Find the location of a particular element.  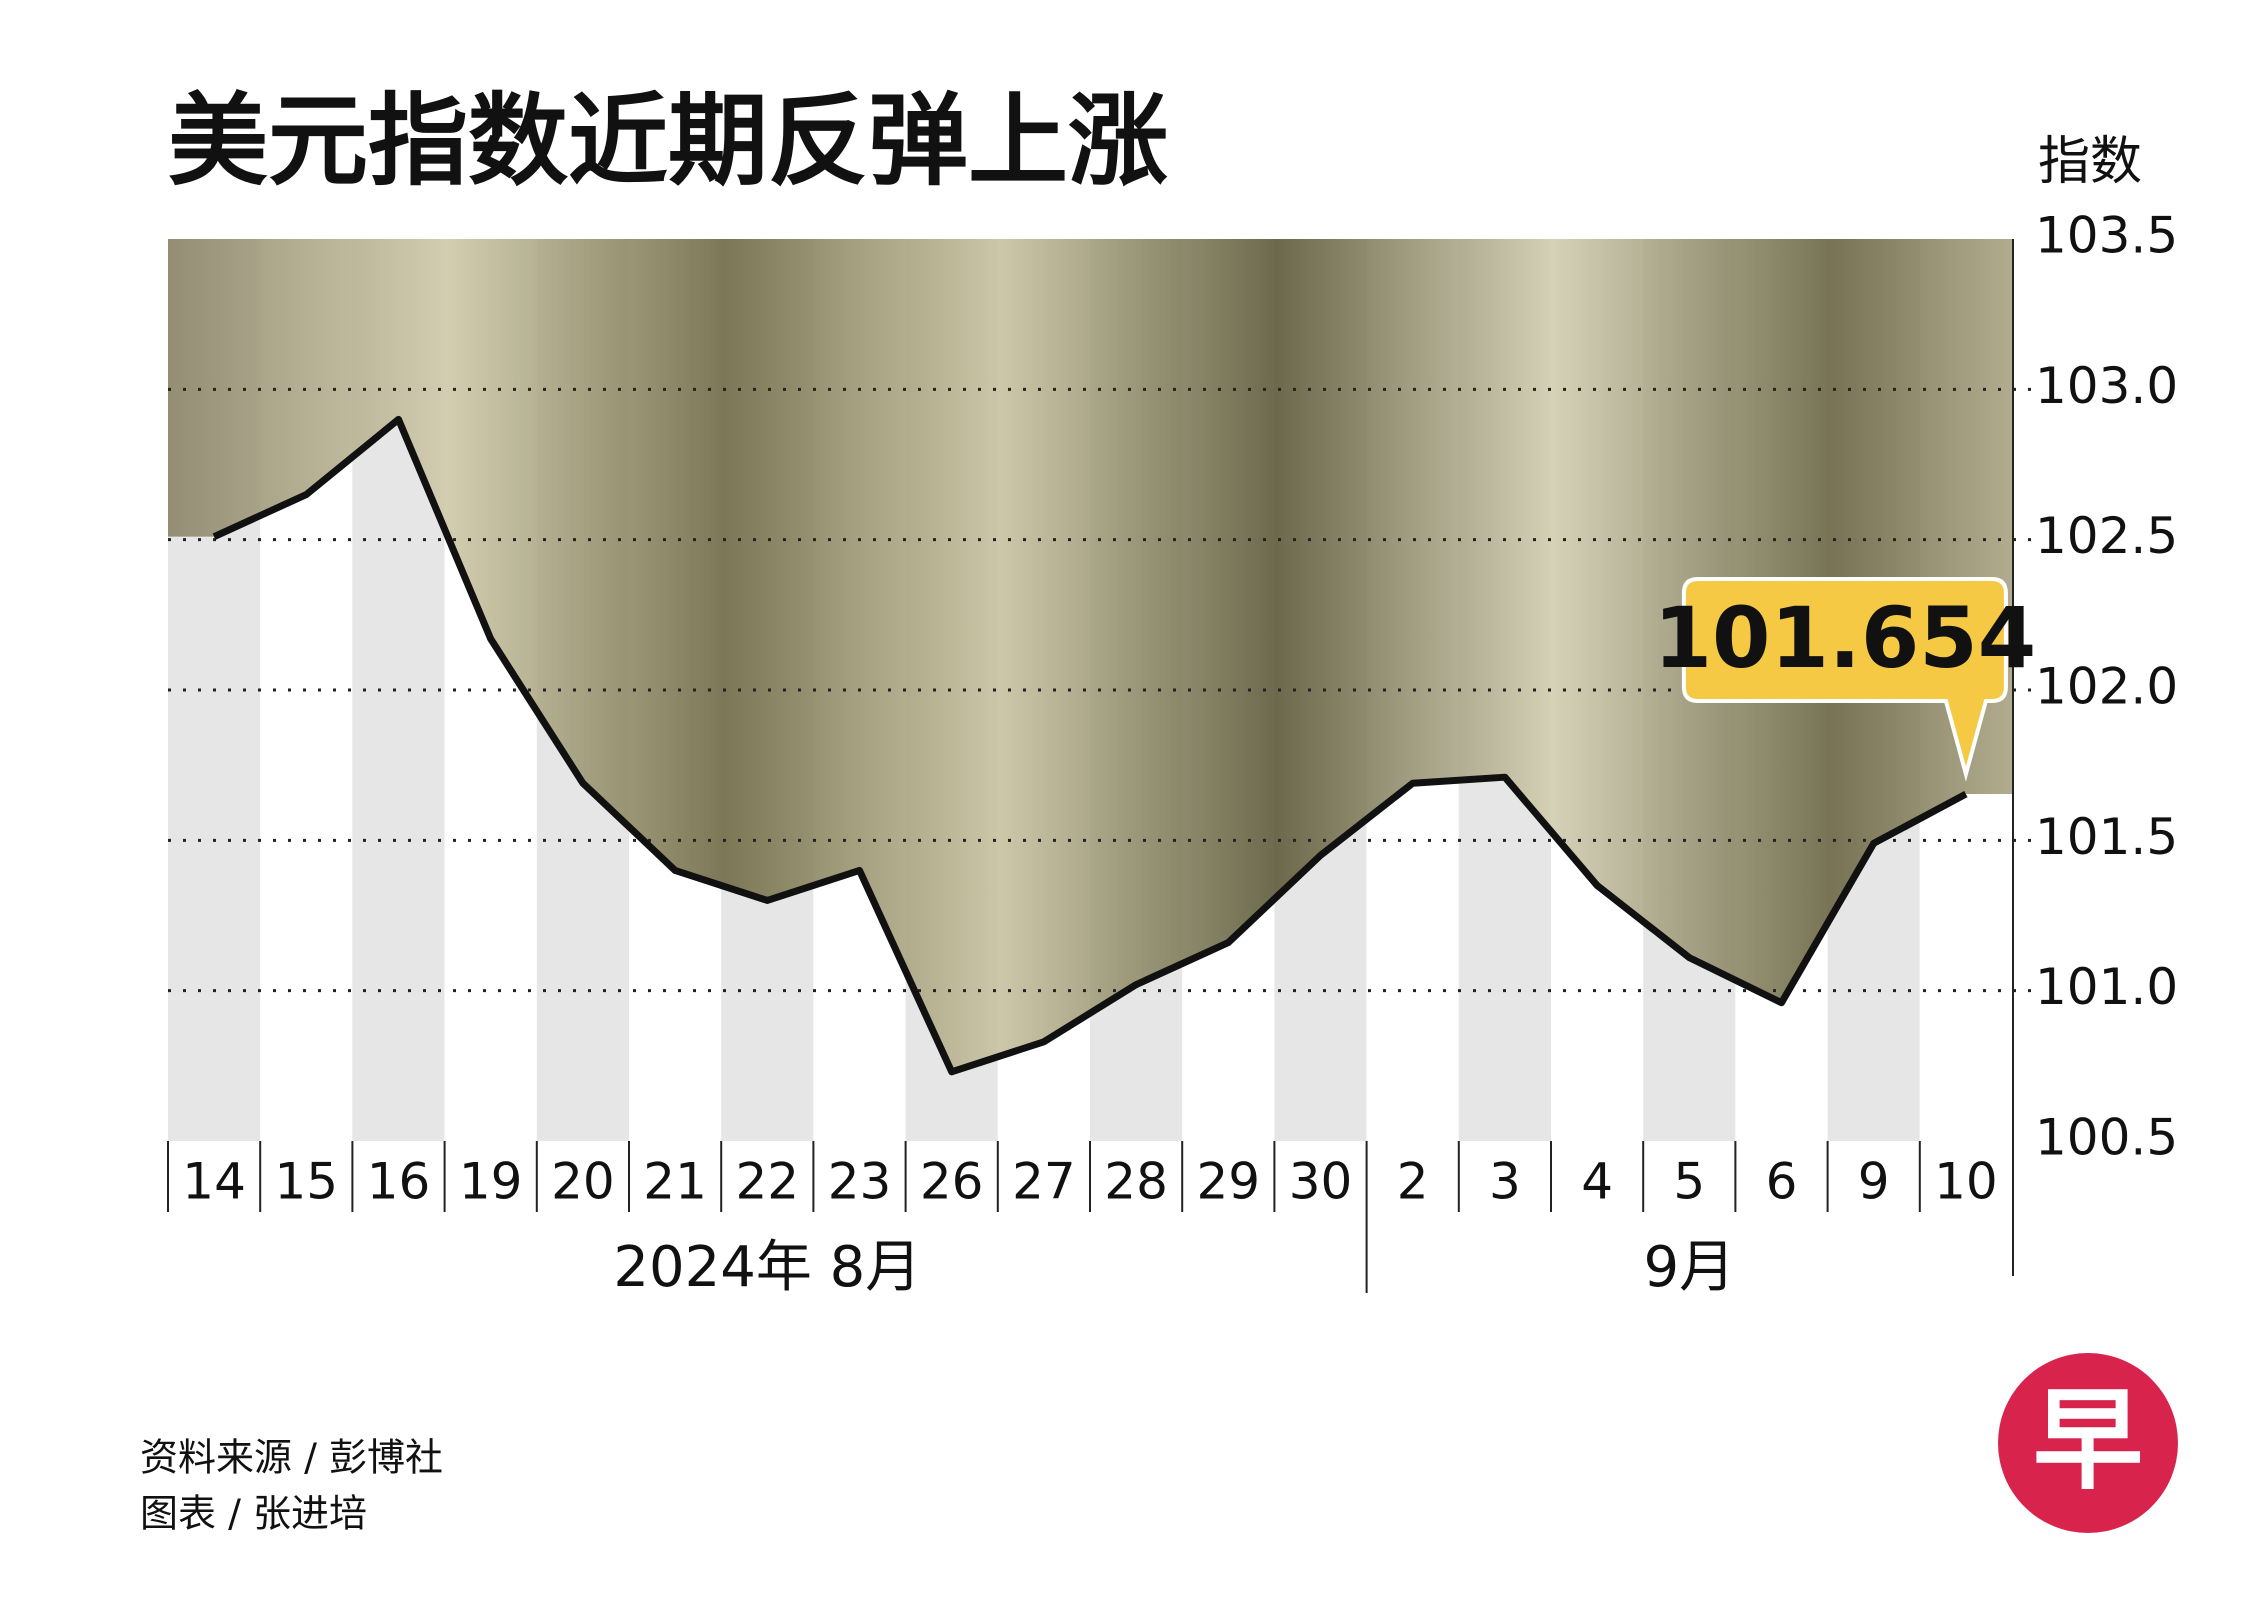

x-tick-label: 26 is located at coordinates (952, 1182).